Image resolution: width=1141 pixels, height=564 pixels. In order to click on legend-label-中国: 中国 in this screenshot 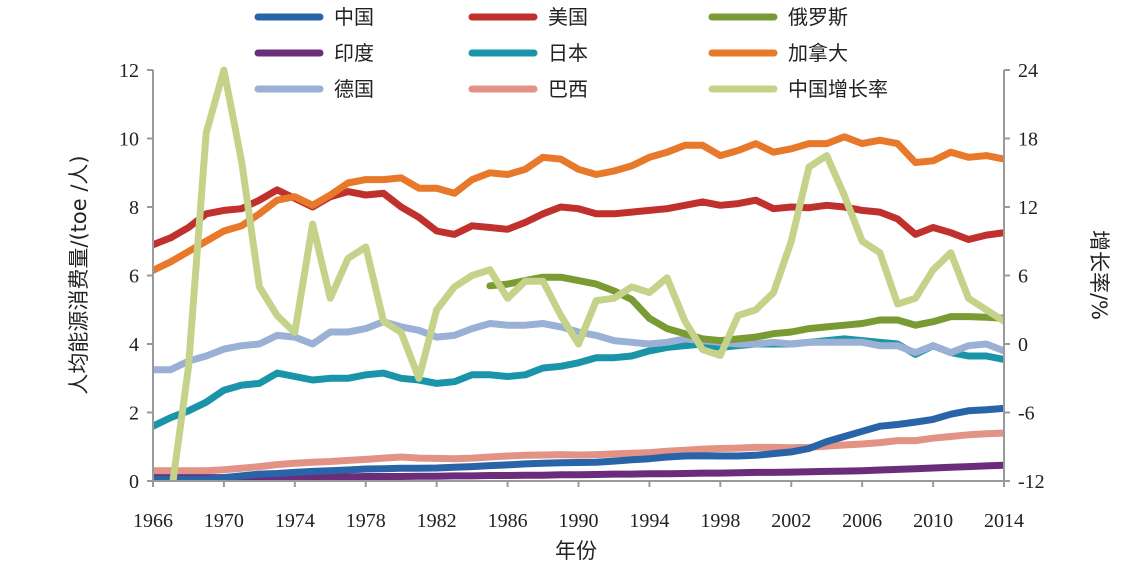, I will do `click(354, 17)`.